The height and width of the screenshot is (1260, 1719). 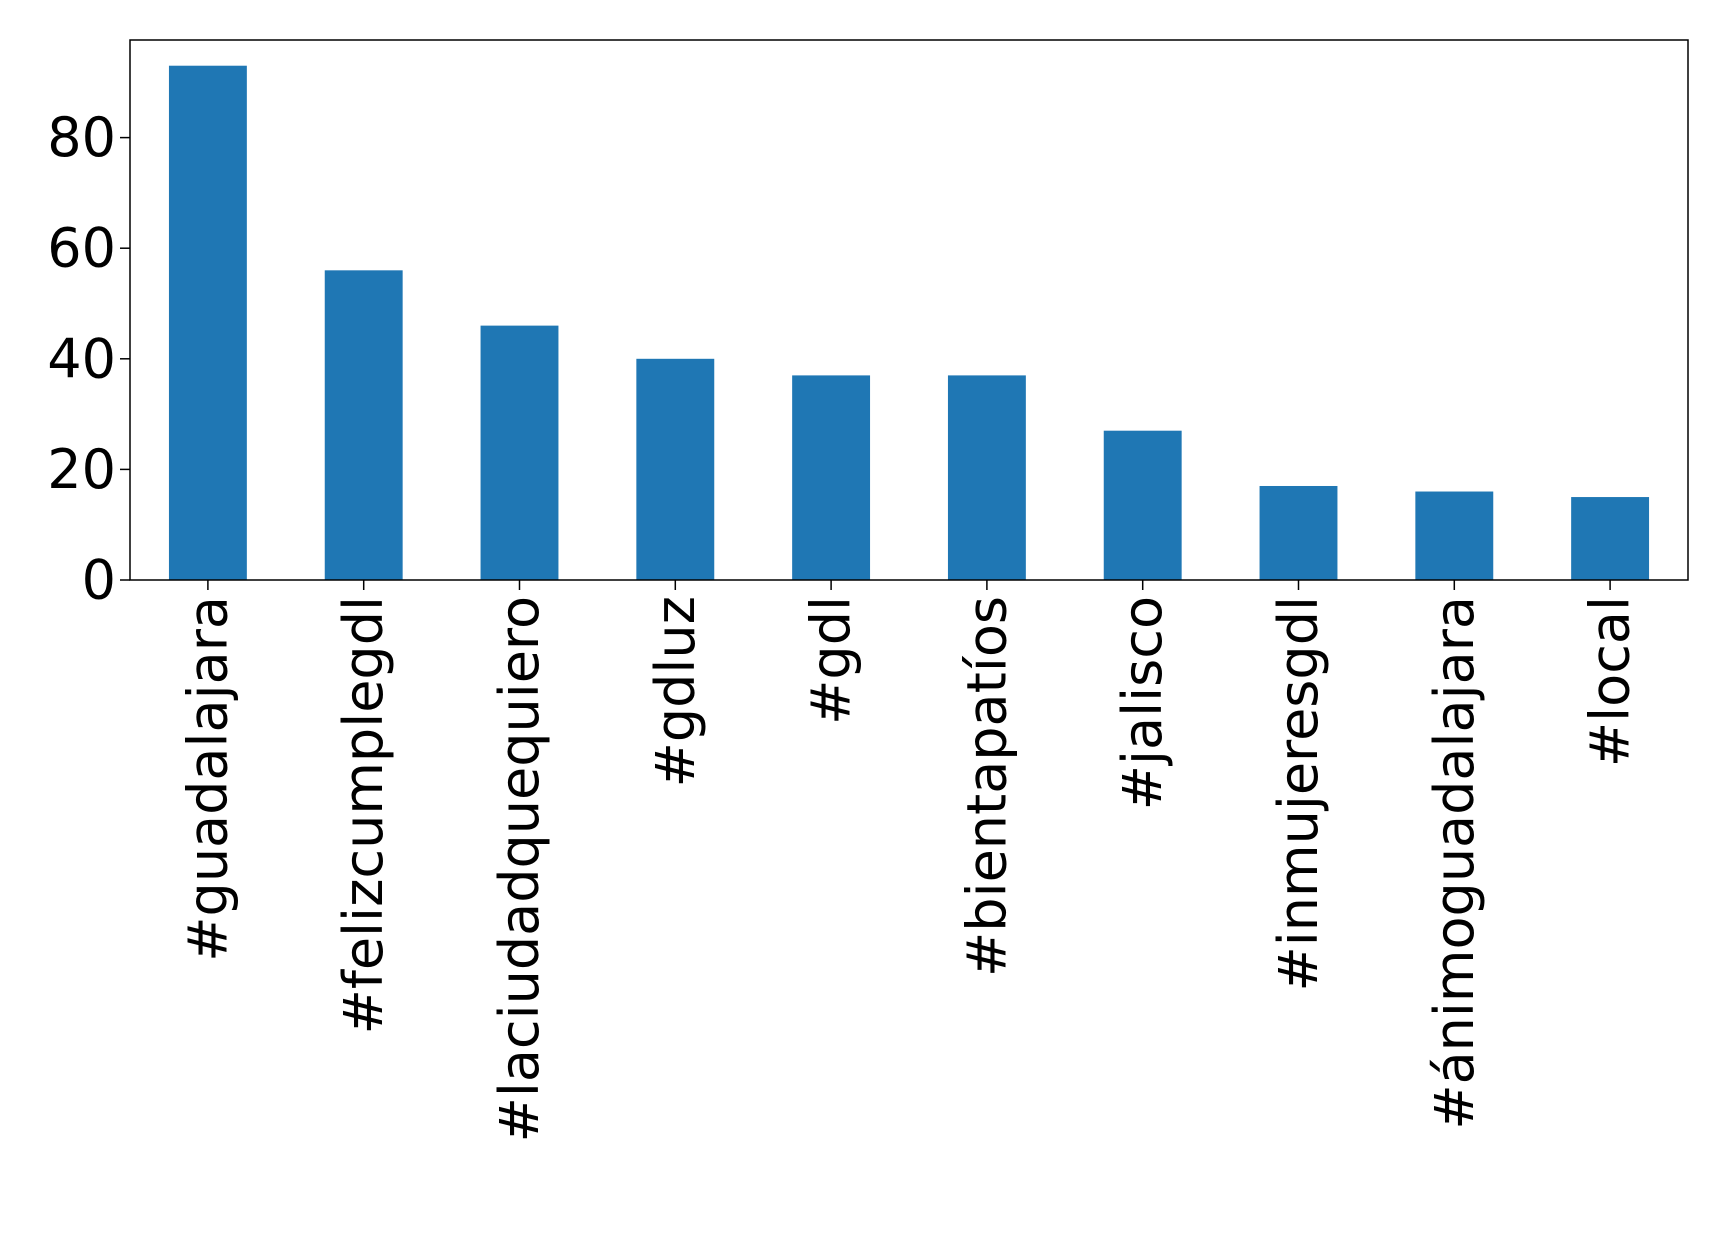 I want to click on x-tick-label: #guadalajara, so click(x=207, y=779).